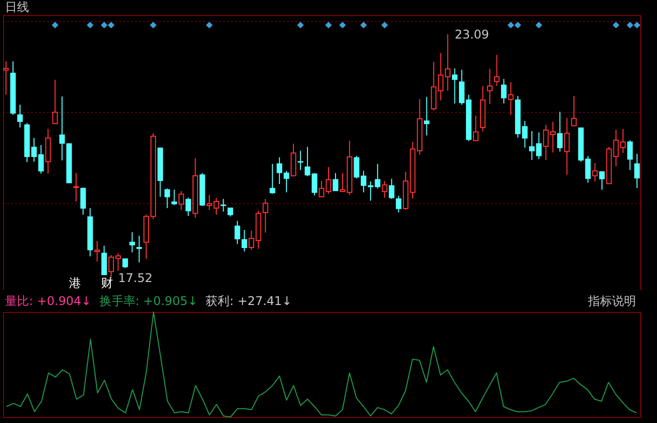  Describe the element at coordinates (249, 301) in the screenshot. I see `text: 获利: +27.41↓` at that location.